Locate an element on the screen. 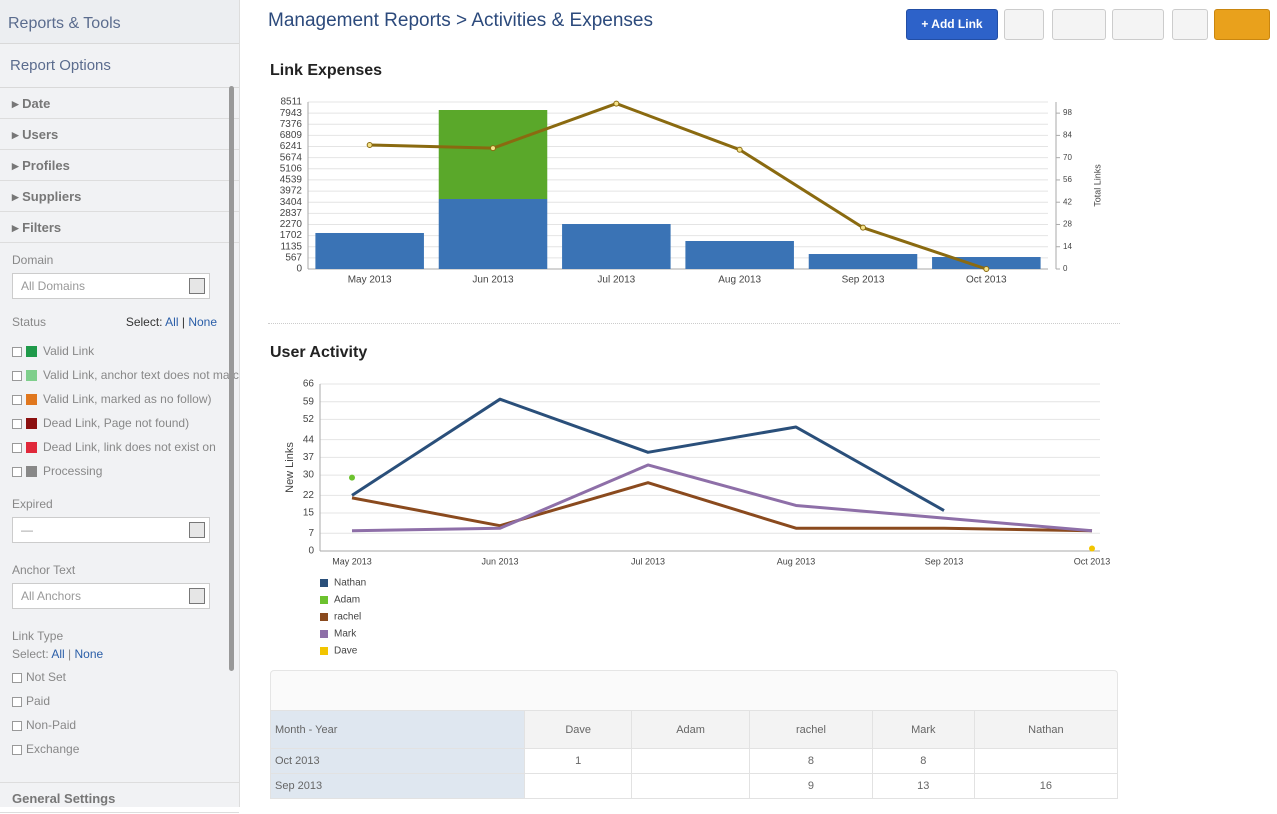 This screenshot has height=814, width=1277. crumb: Management Reports is located at coordinates (359, 20).